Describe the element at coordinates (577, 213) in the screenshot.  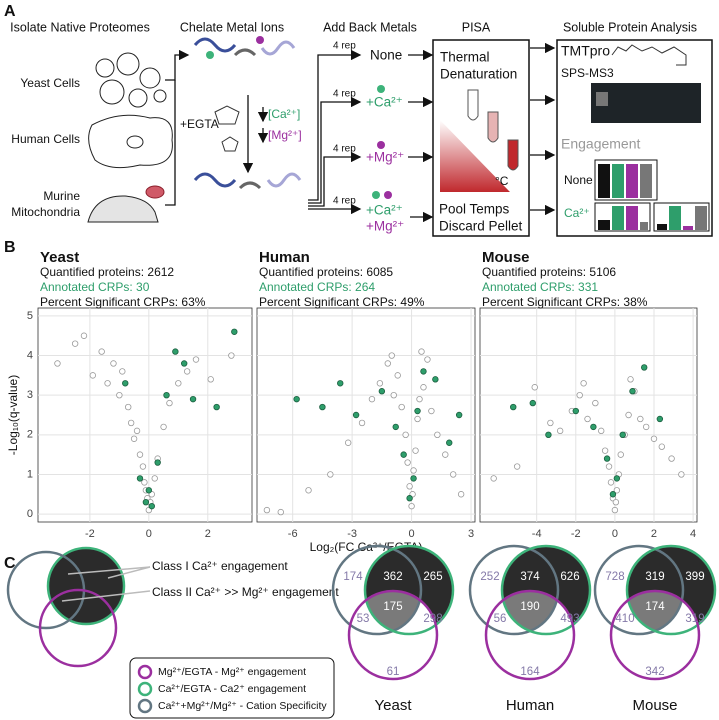
I see `analysis-text: Ca²⁺` at that location.